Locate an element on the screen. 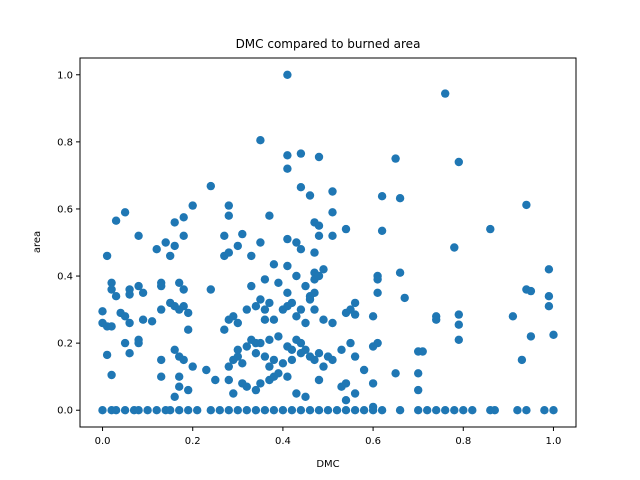  y-axis-label: area is located at coordinates (37, 242).